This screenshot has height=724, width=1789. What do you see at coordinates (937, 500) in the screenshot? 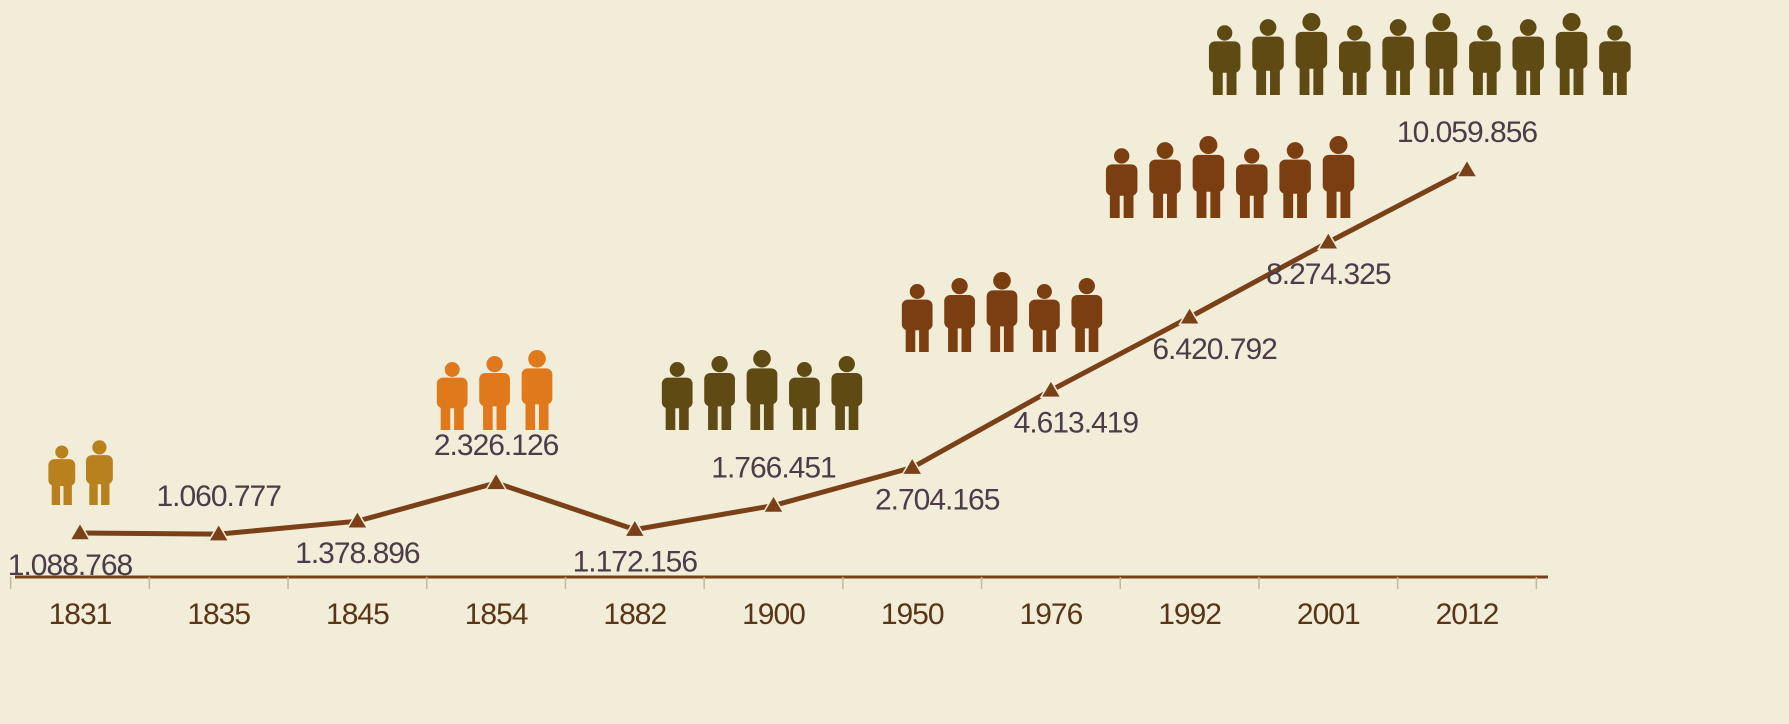
I see `value-label: 2.704.165` at bounding box center [937, 500].